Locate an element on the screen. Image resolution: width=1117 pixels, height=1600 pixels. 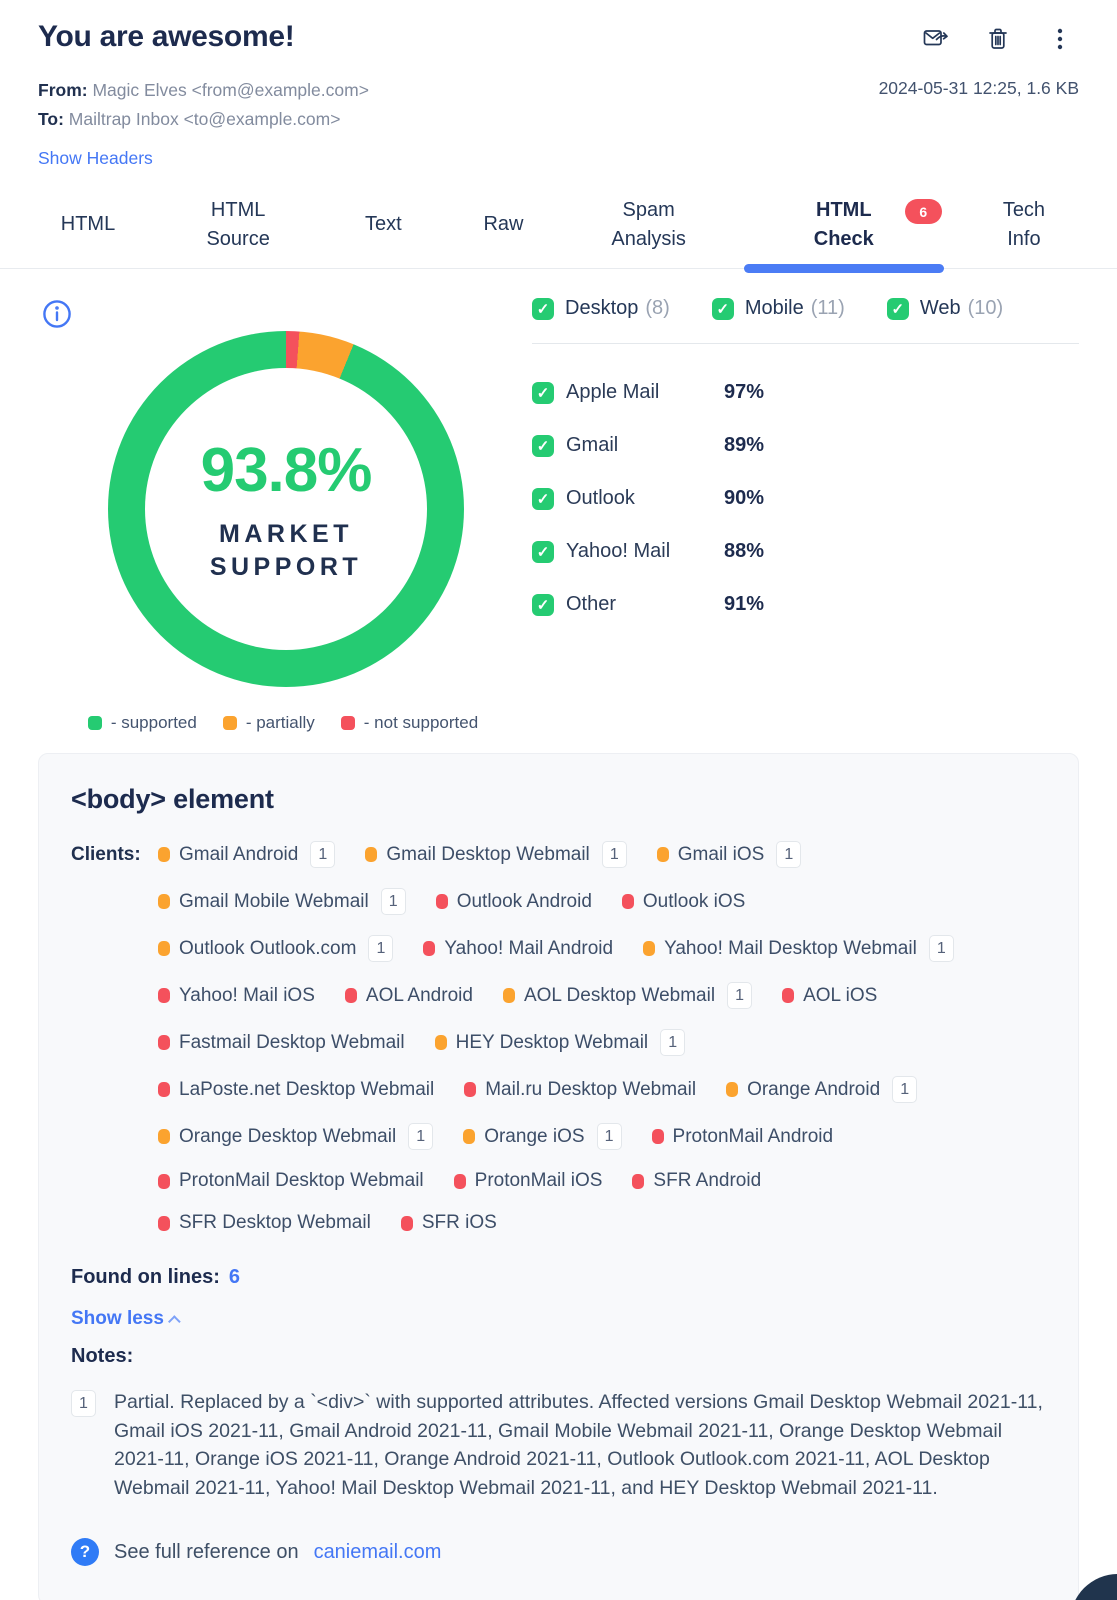
client-chip-row: SFR Desktop Webmail SFR iOS is located at coordinates (556, 1223).